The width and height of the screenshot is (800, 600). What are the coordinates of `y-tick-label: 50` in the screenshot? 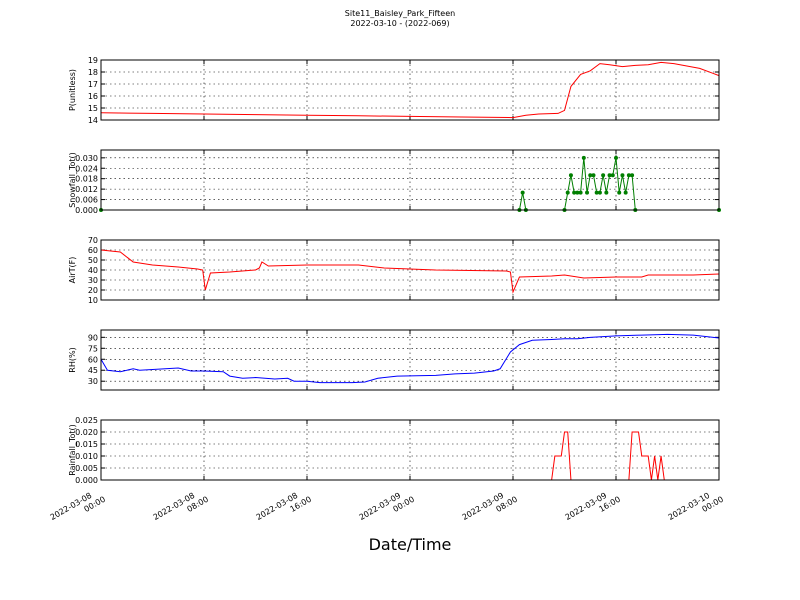 It's located at (93, 260).